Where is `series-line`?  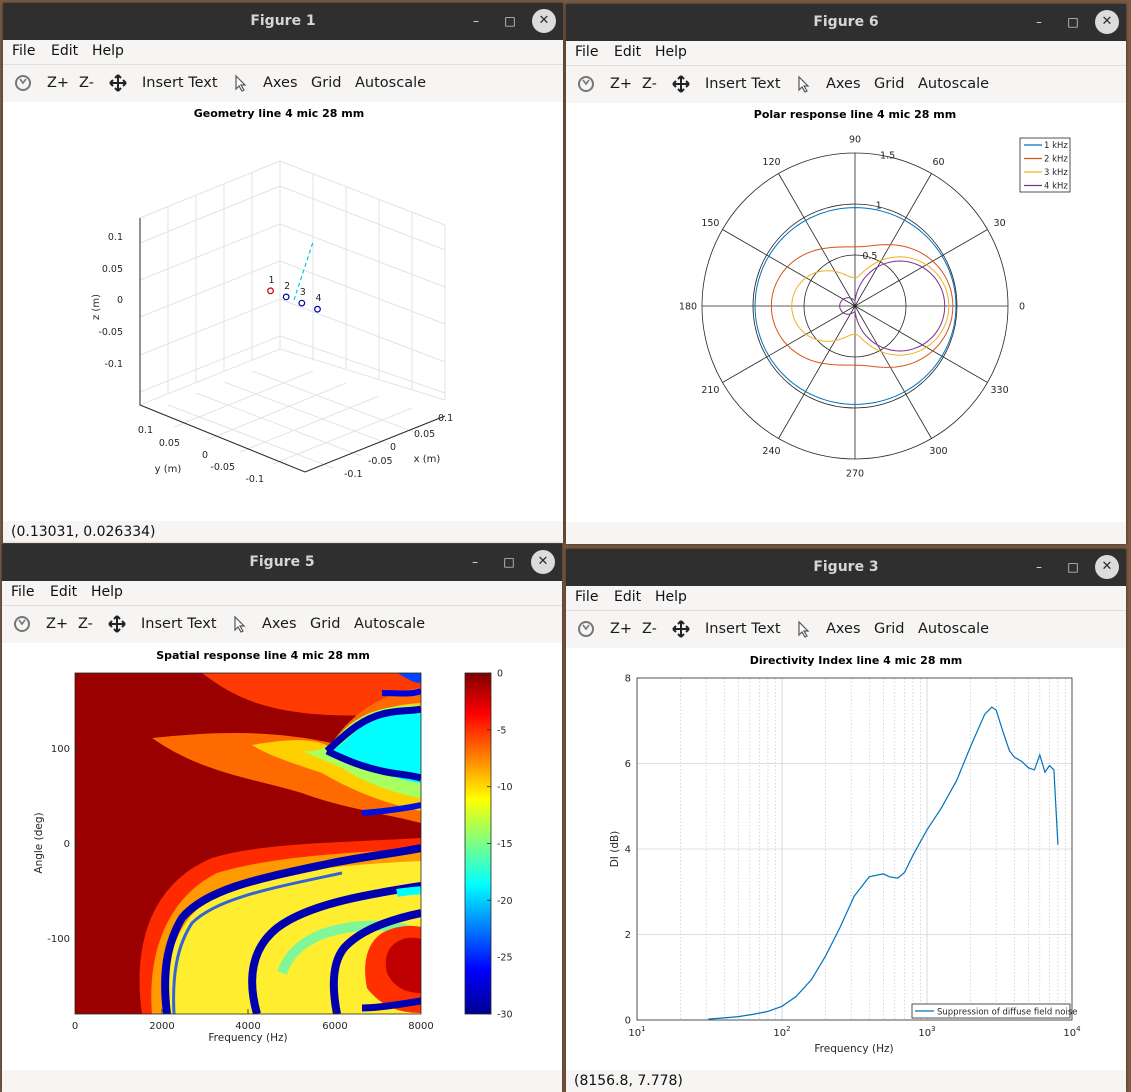
series-line is located at coordinates (883, 863).